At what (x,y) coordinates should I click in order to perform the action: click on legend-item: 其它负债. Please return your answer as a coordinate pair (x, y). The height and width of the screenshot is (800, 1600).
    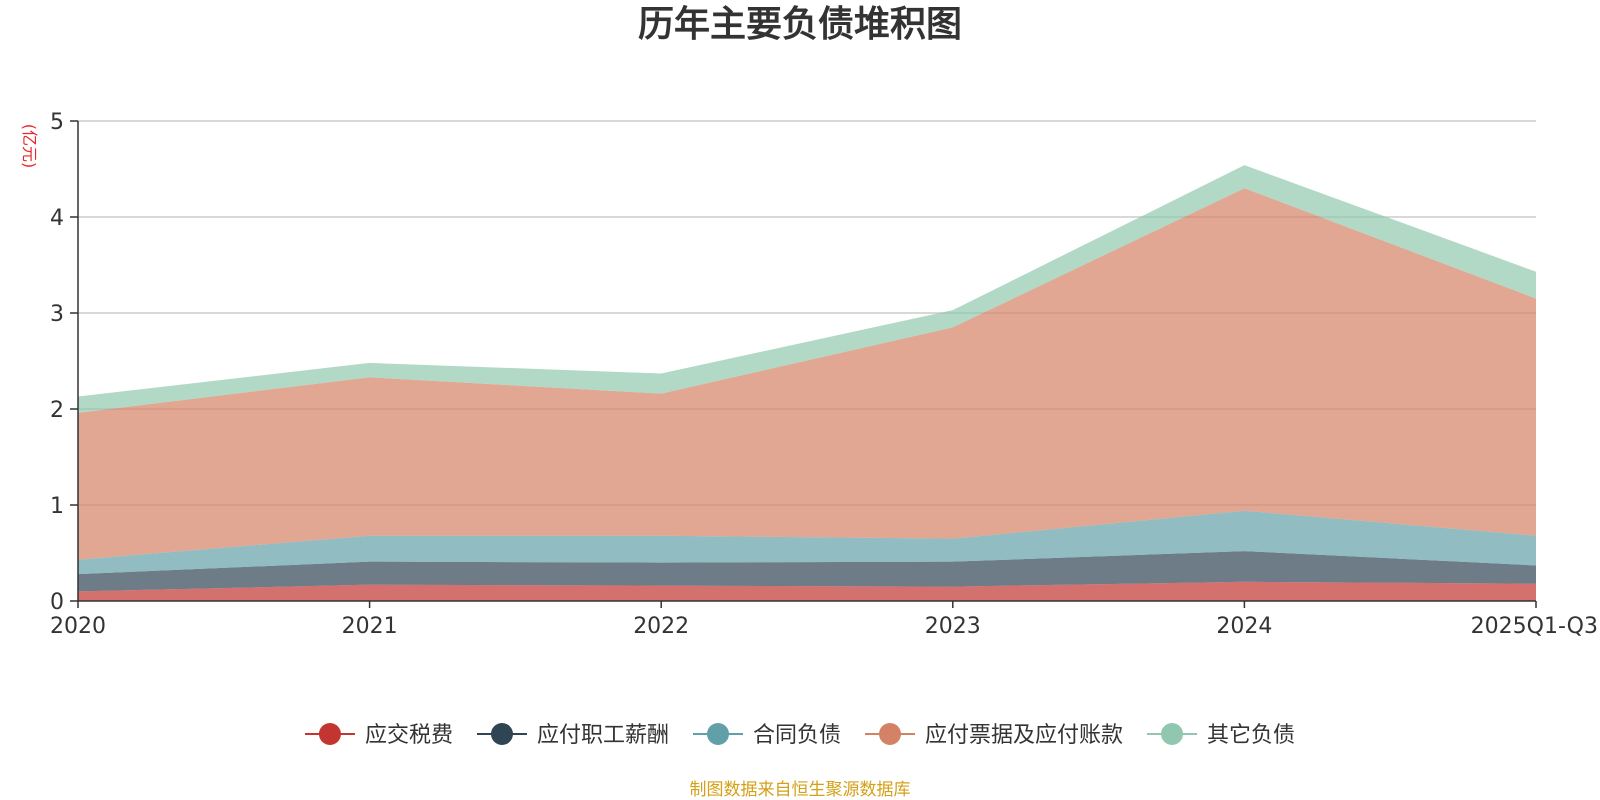
    Looking at the image, I should click on (1221, 735).